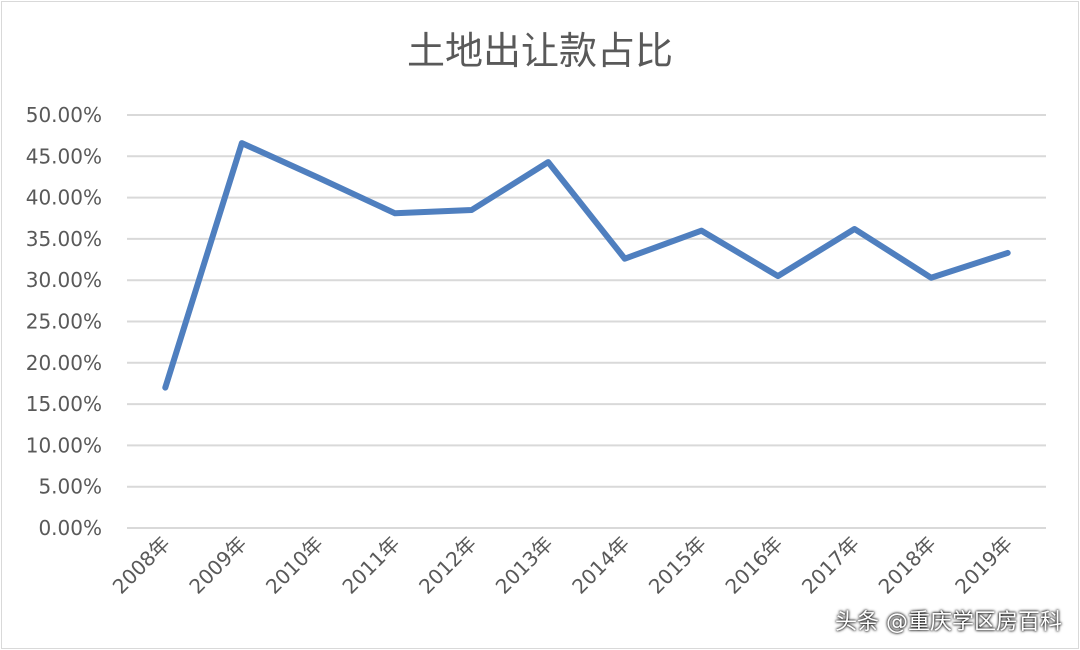  Describe the element at coordinates (600, 565) in the screenshot. I see `x-tick-label: 2014年` at that location.